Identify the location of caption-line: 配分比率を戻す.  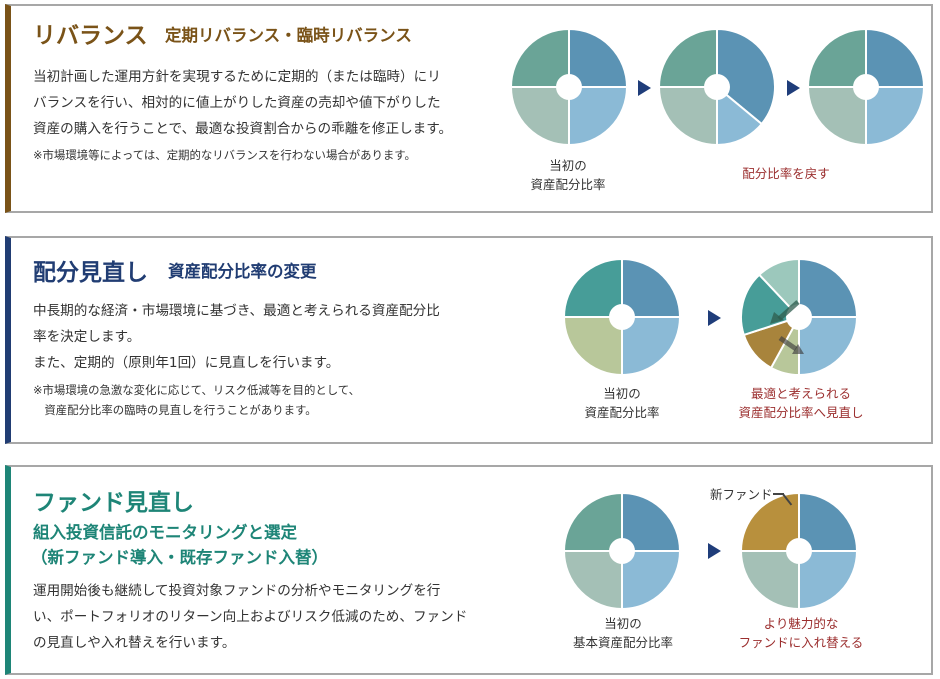
(786, 173).